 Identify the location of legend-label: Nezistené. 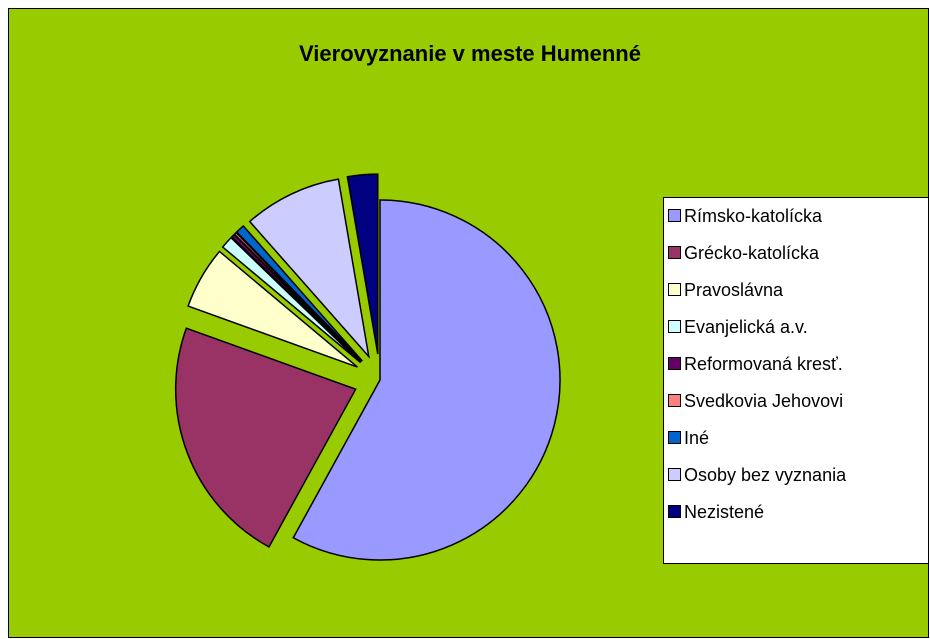
(724, 512).